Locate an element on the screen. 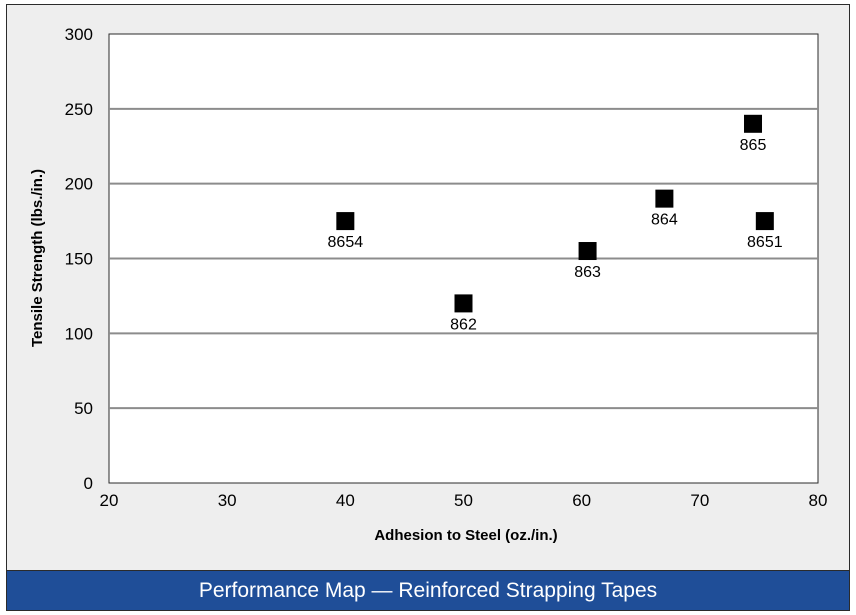 Image resolution: width=856 pixels, height=615 pixels. x-tick-label: 70 is located at coordinates (699, 500).